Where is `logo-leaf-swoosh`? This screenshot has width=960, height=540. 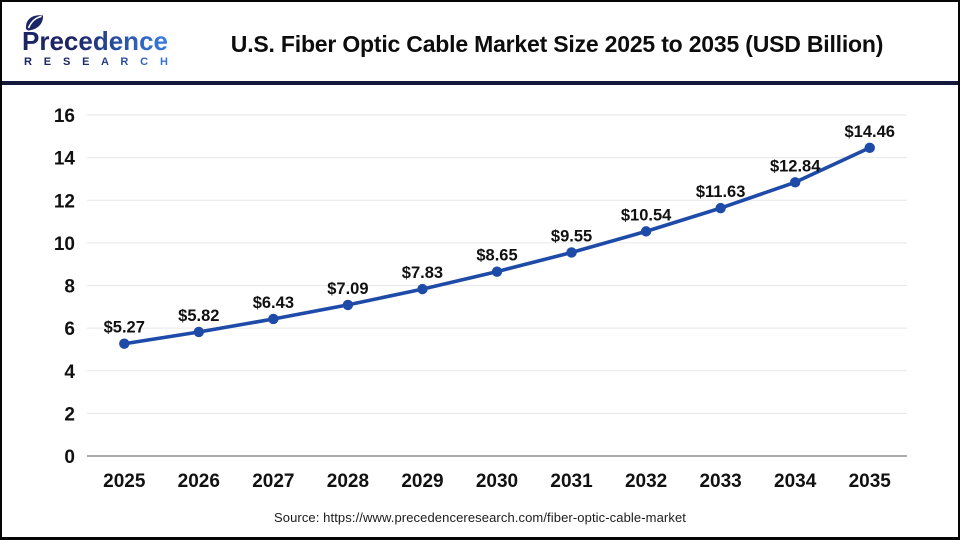
logo-leaf-swoosh is located at coordinates (34, 21).